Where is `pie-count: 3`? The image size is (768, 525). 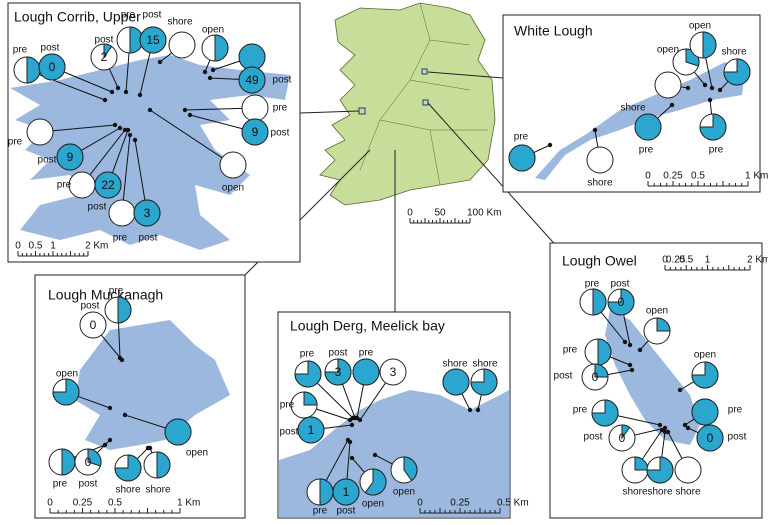 pie-count: 3 is located at coordinates (338, 372).